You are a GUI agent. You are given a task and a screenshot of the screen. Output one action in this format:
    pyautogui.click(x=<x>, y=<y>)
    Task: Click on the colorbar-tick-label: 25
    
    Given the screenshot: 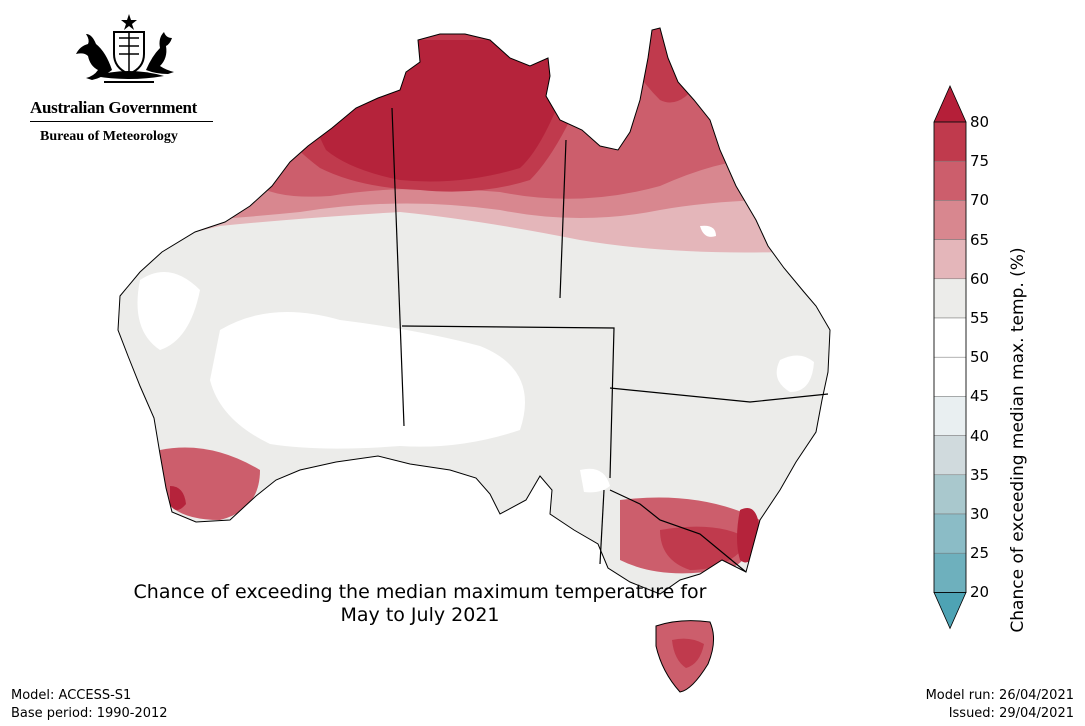 What is the action you would take?
    pyautogui.click(x=980, y=553)
    